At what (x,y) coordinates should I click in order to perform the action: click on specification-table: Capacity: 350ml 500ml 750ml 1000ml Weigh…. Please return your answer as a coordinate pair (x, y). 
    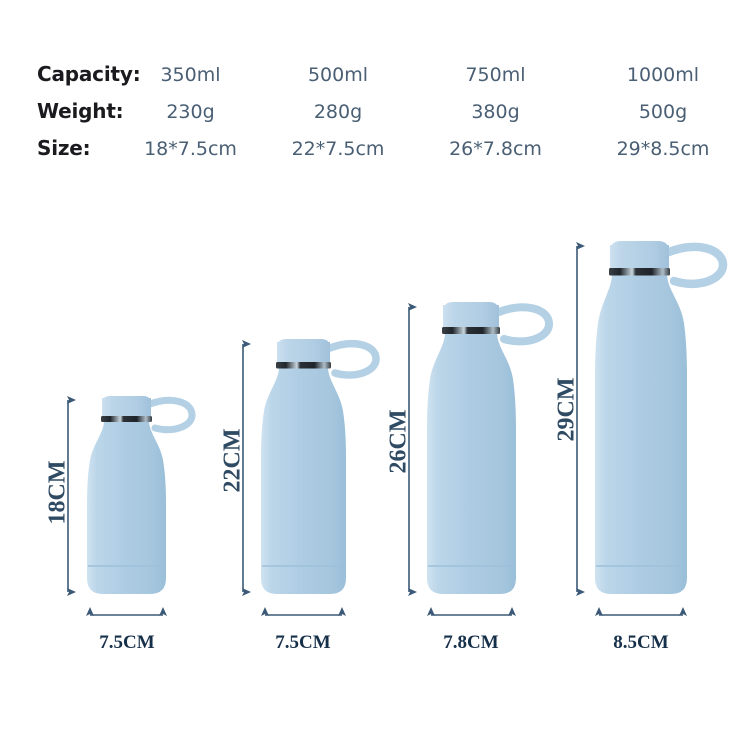
    Looking at the image, I should click on (375, 117).